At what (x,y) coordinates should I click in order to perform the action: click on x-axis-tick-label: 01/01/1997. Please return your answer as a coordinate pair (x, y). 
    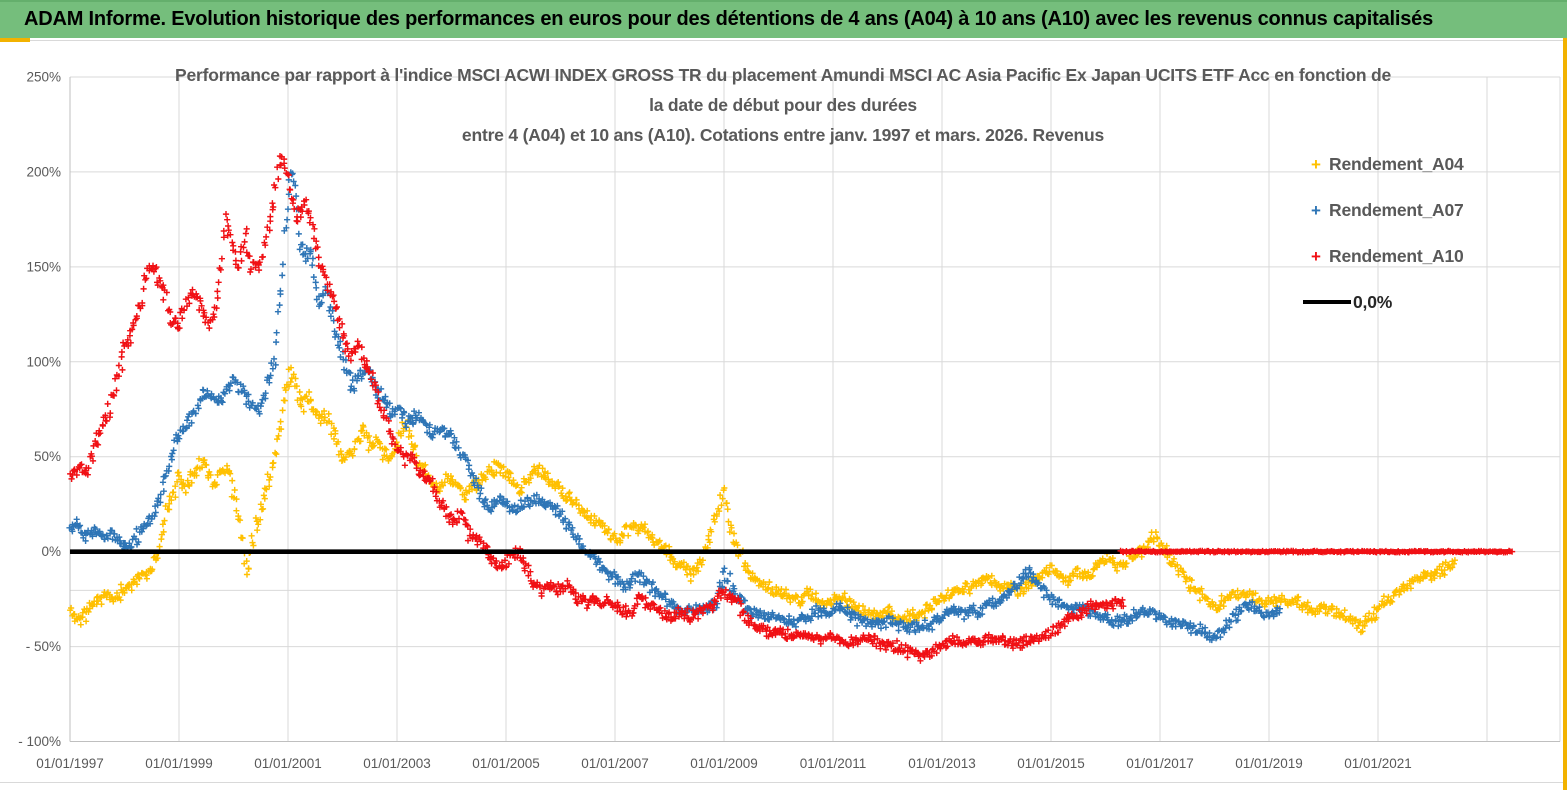
    Looking at the image, I should click on (70, 763).